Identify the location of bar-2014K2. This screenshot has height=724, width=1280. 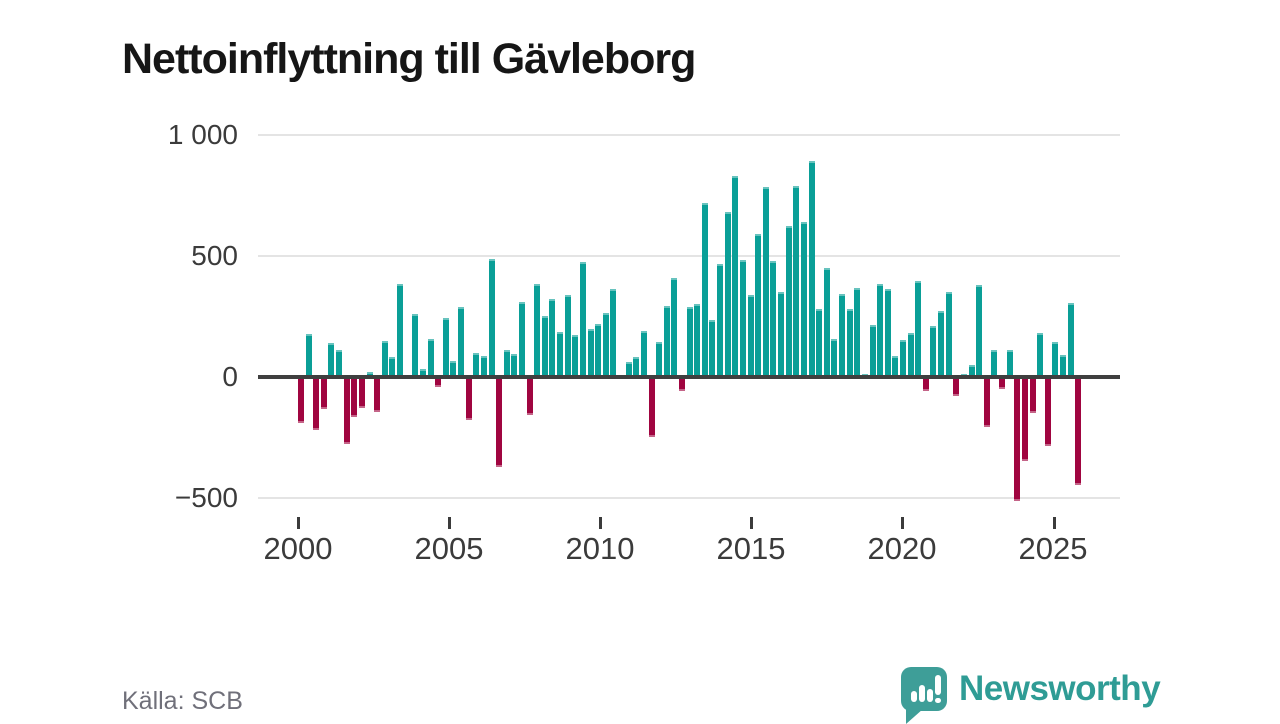
(735, 277).